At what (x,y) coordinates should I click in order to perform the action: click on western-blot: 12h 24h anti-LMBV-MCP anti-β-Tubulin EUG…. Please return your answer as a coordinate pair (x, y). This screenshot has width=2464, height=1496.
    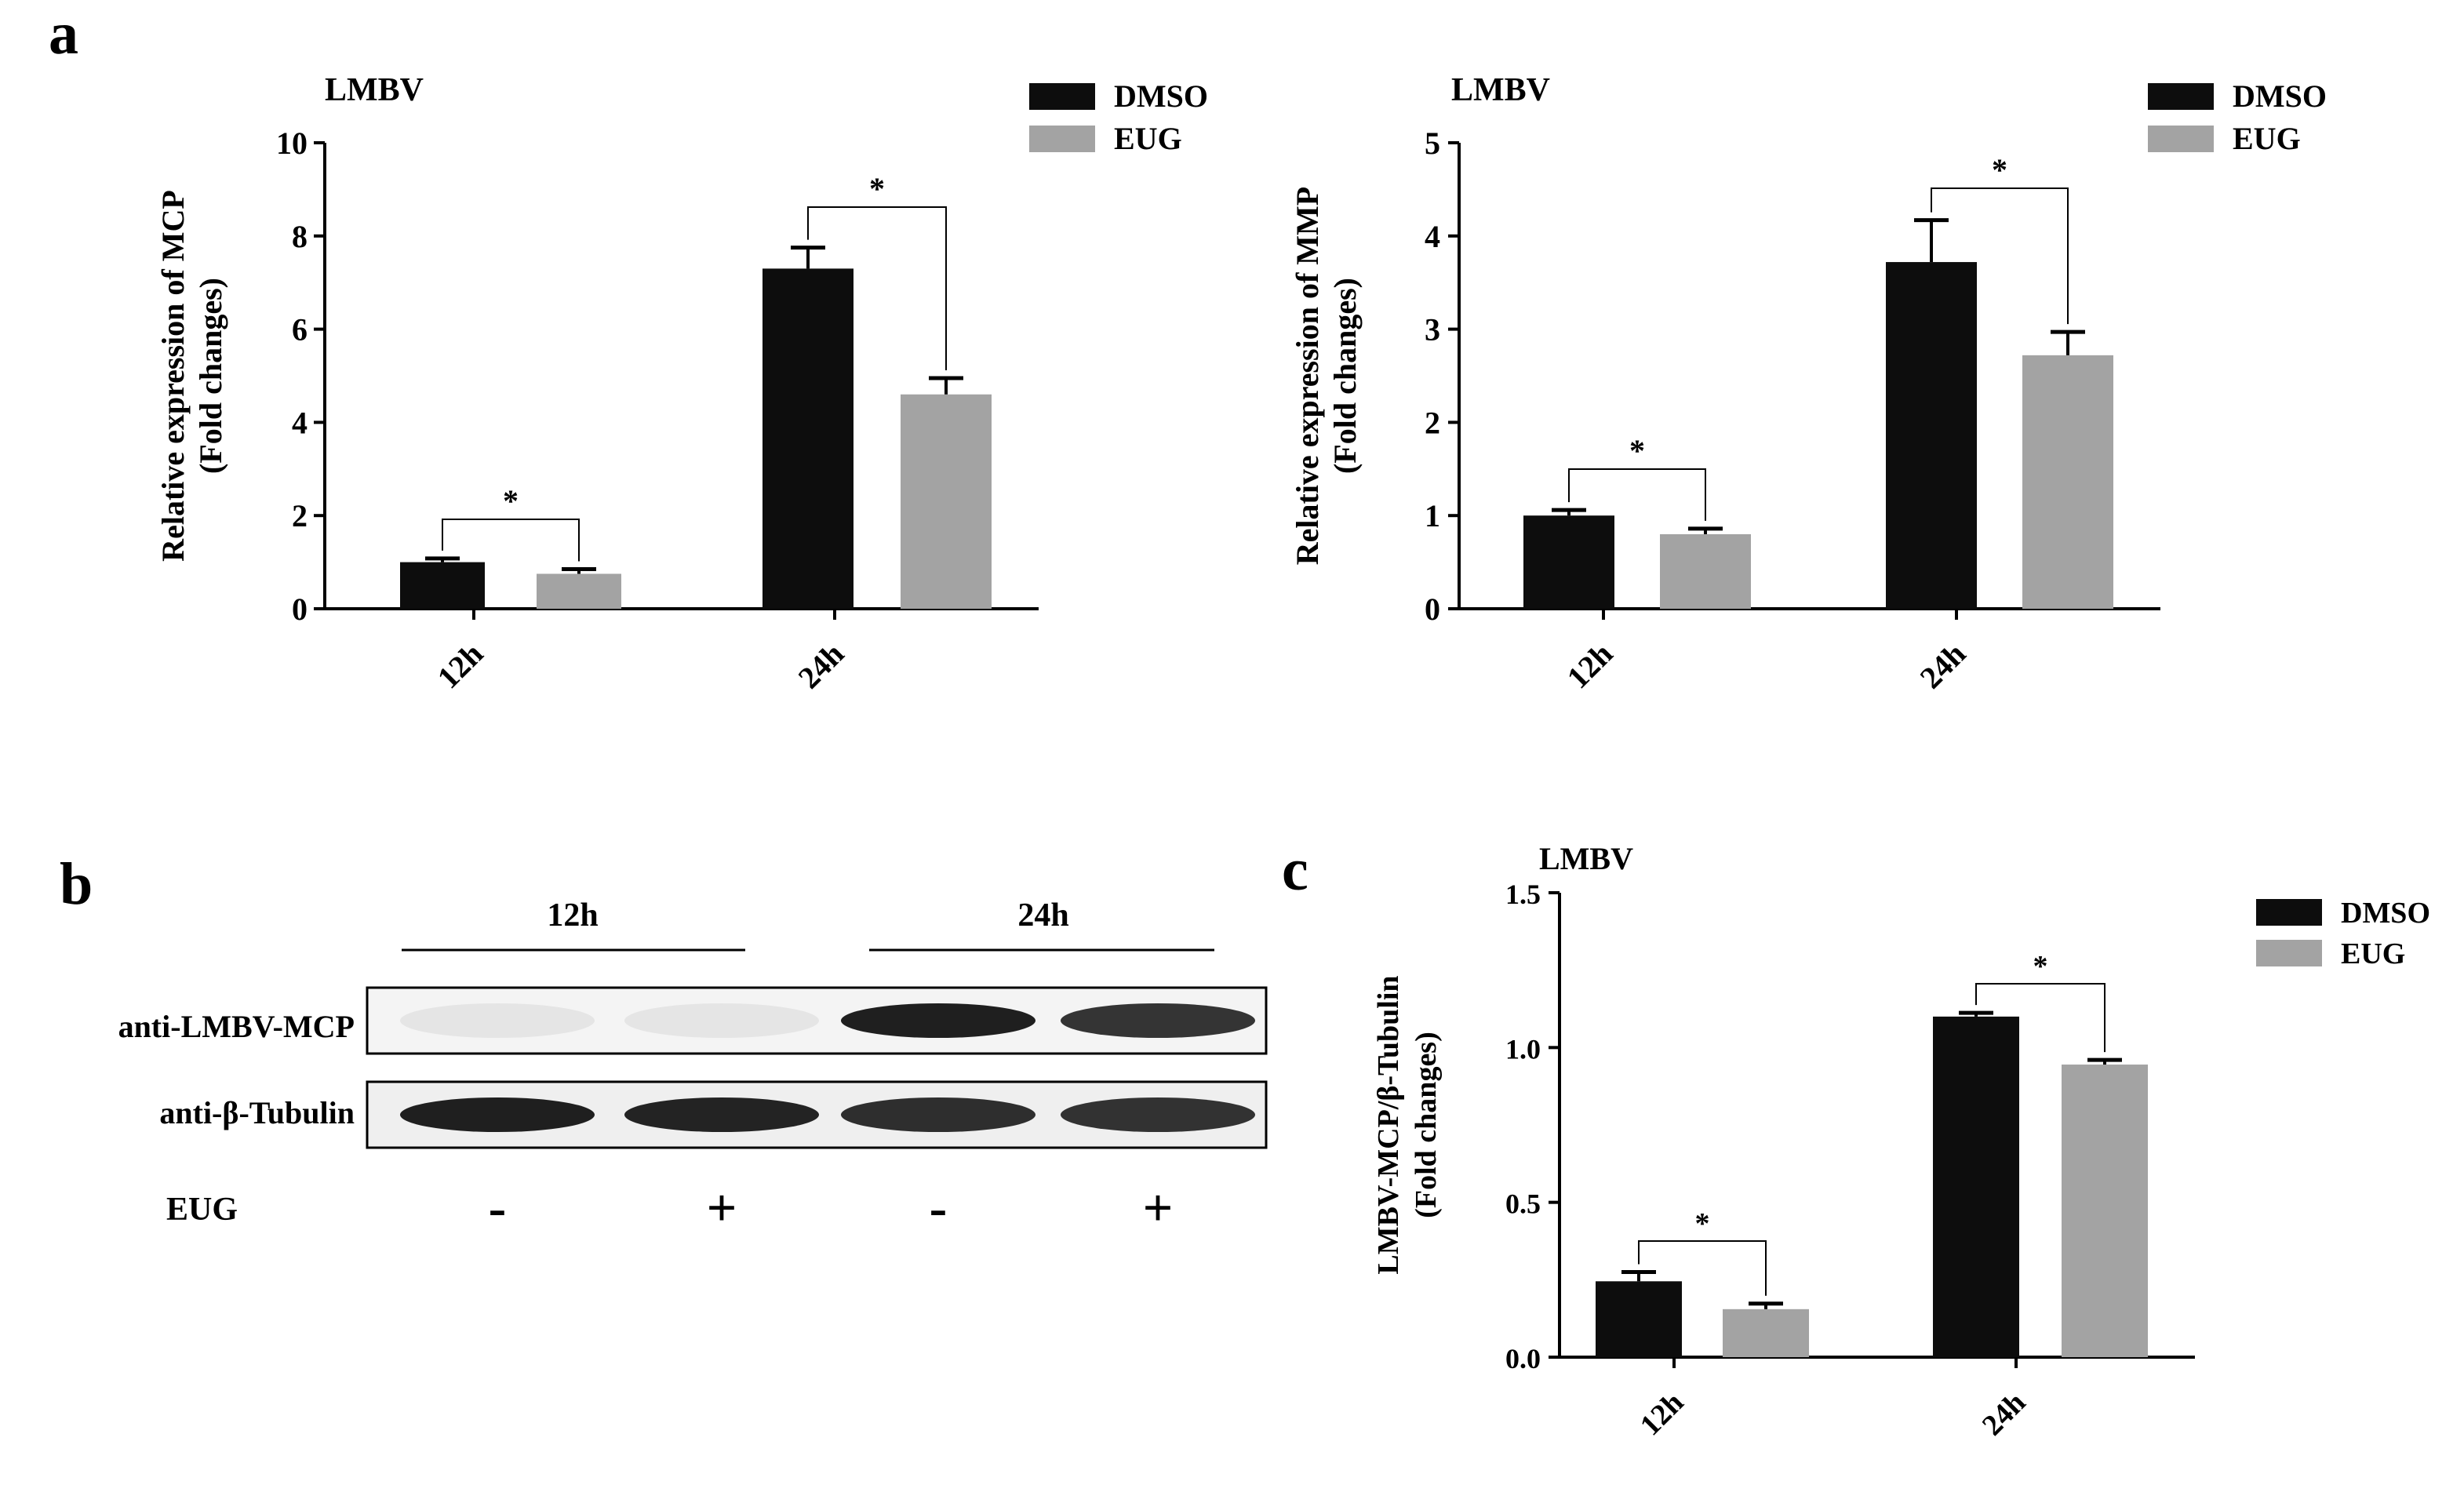
    Looking at the image, I should click on (693, 1067).